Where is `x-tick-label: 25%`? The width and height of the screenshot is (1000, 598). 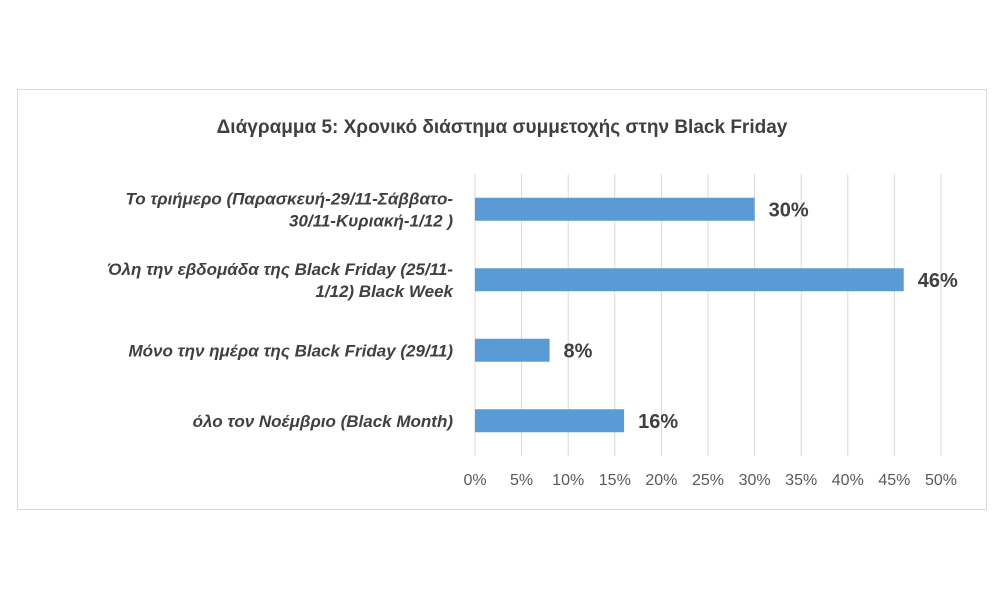 x-tick-label: 25% is located at coordinates (708, 480).